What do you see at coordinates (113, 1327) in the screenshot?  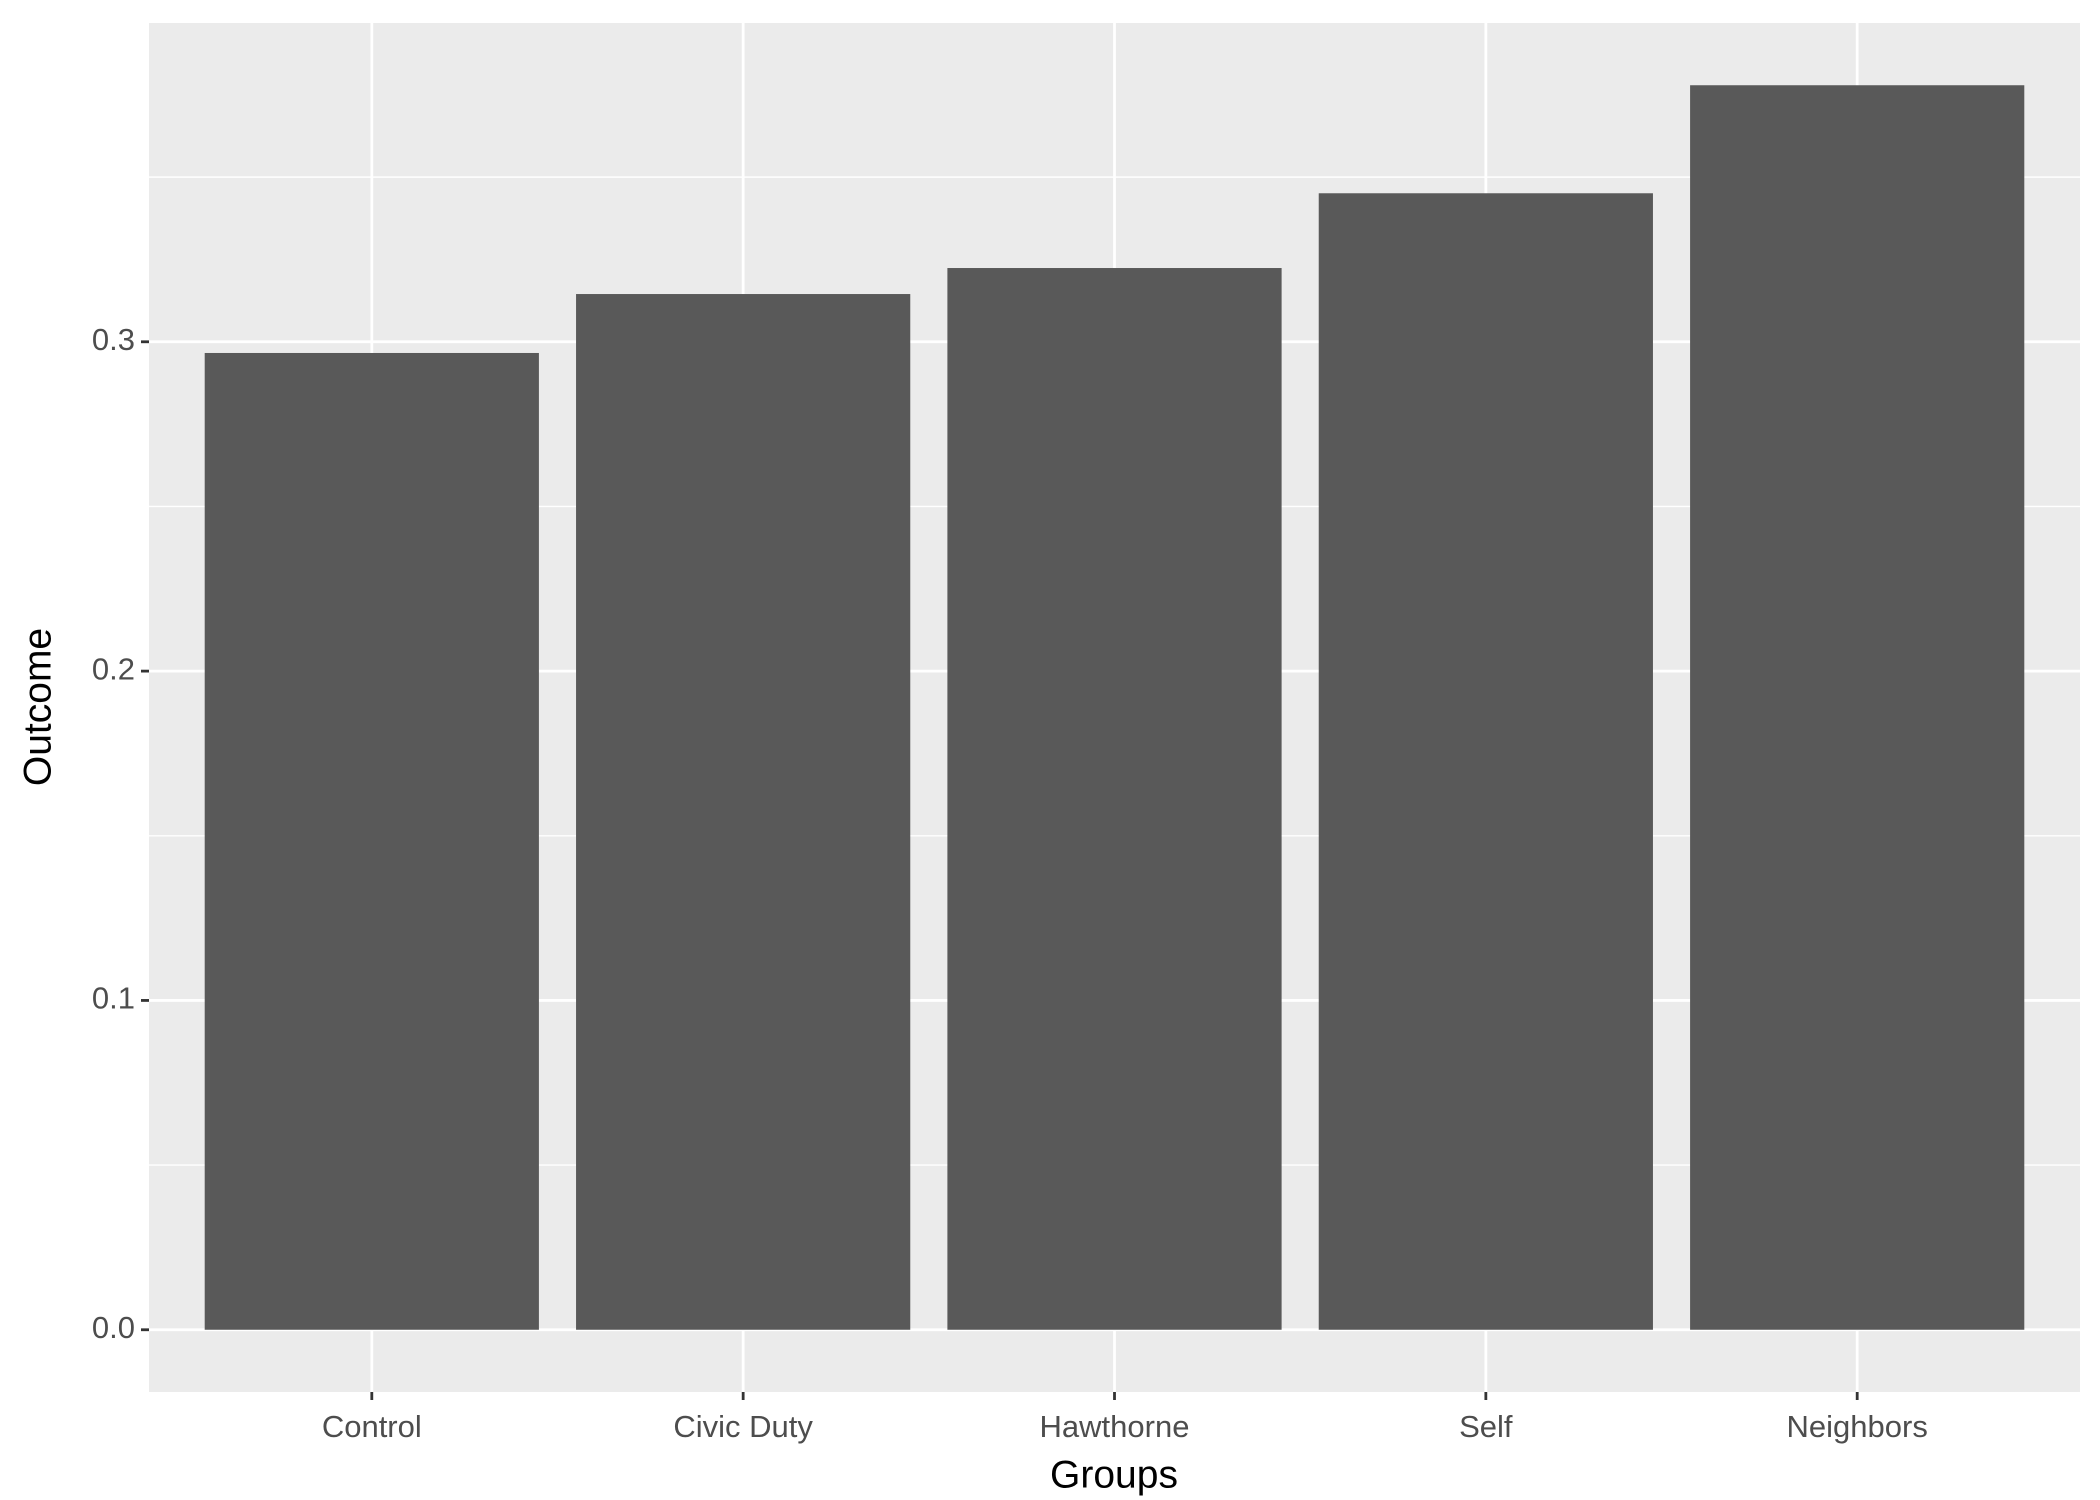 I see `y-tick-label: 0.0` at bounding box center [113, 1327].